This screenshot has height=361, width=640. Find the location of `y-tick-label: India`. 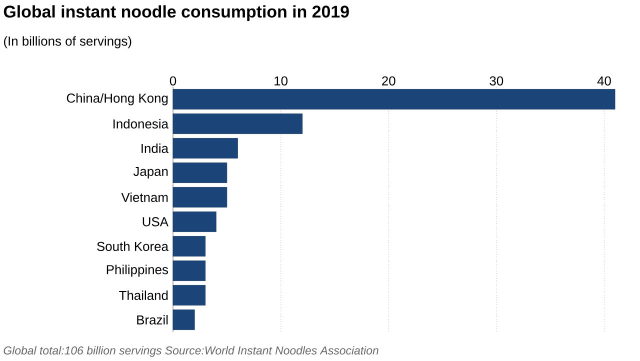

y-tick-label: India is located at coordinates (155, 148).